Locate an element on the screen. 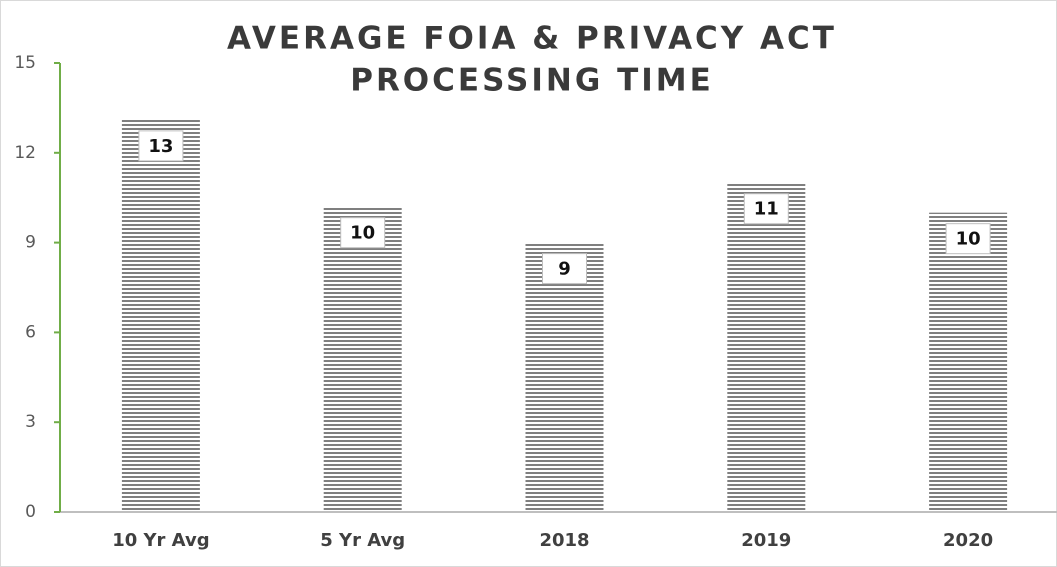 This screenshot has height=567, width=1057. value-label: 11 is located at coordinates (766, 209).